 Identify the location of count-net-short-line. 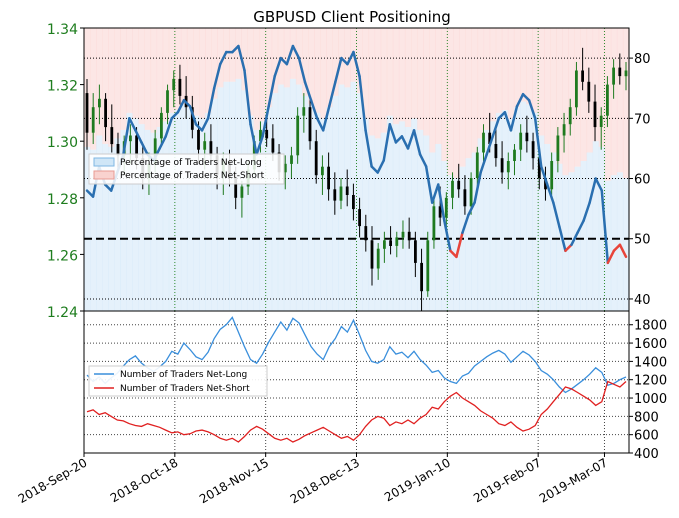
(356, 411).